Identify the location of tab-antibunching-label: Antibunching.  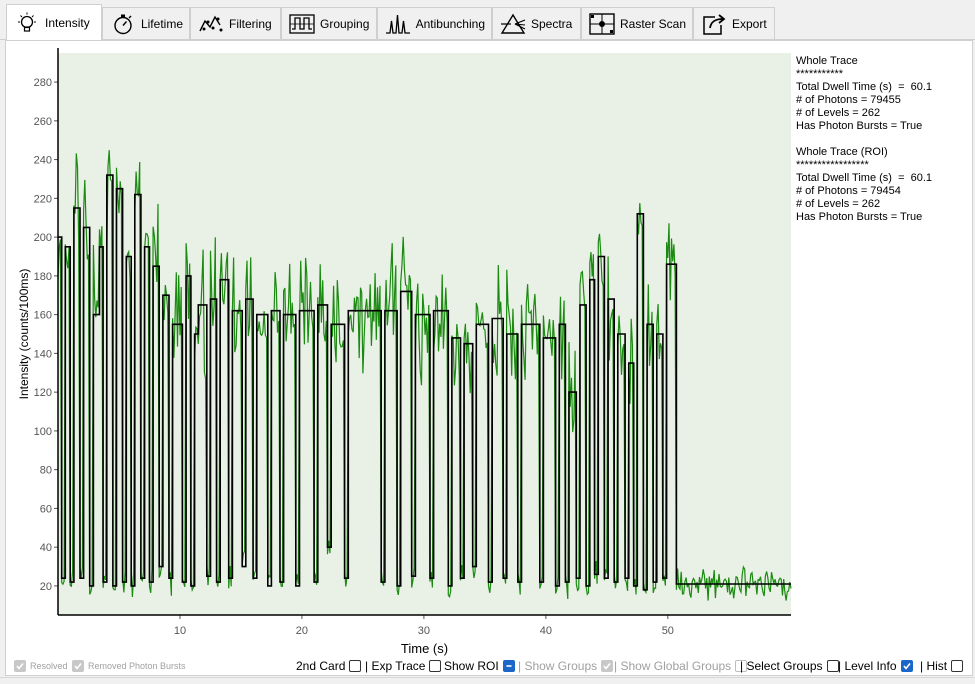
(450, 23).